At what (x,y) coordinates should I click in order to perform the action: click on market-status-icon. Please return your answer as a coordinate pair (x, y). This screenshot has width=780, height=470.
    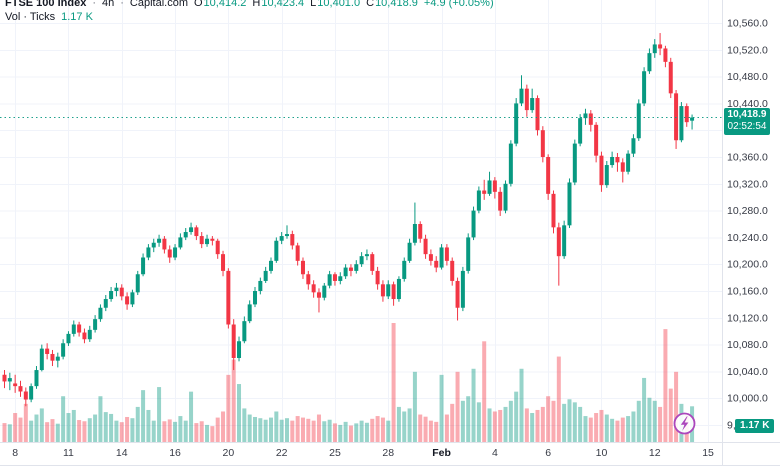
    Looking at the image, I should click on (684, 423).